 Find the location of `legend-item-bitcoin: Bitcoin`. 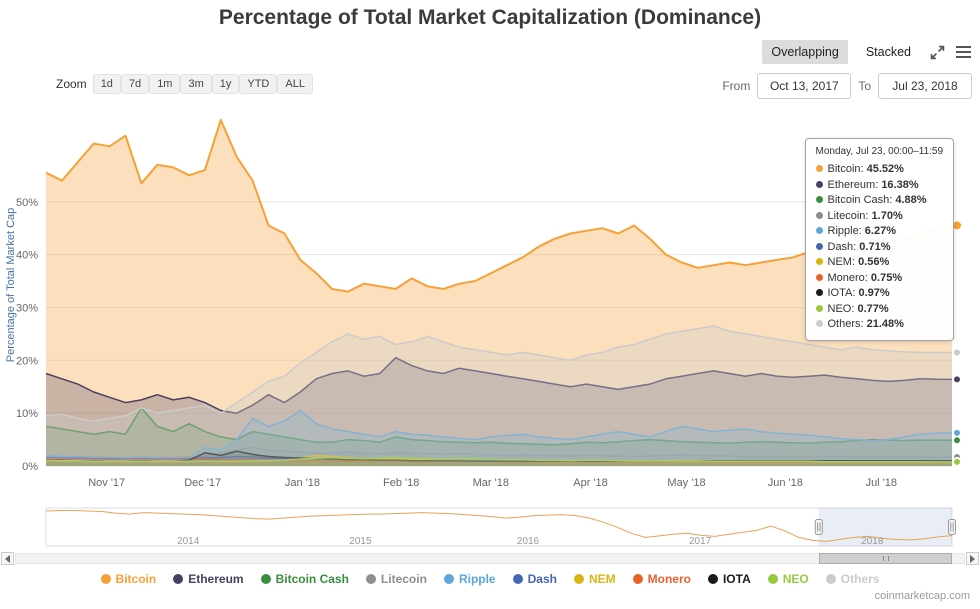

legend-item-bitcoin: Bitcoin is located at coordinates (128, 579).